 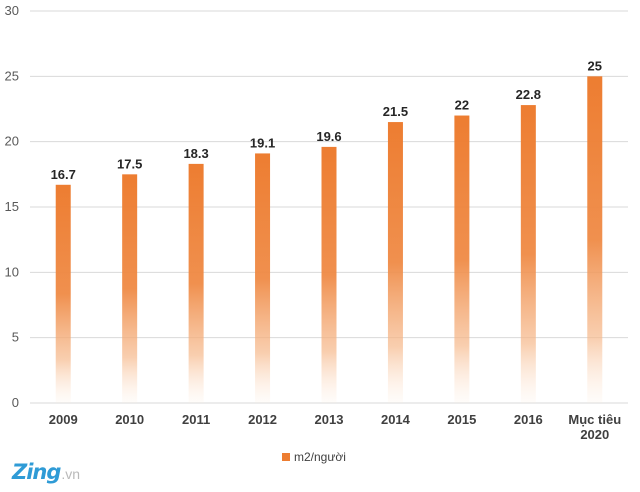 What do you see at coordinates (328, 136) in the screenshot?
I see `data-label: 19.6` at bounding box center [328, 136].